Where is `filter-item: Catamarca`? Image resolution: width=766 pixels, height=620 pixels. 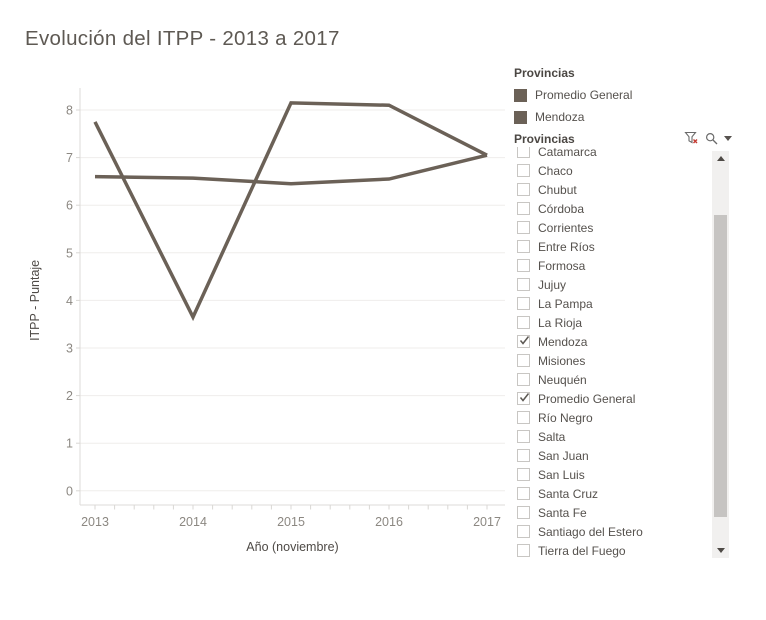
filter-item: Catamarca is located at coordinates (612, 154).